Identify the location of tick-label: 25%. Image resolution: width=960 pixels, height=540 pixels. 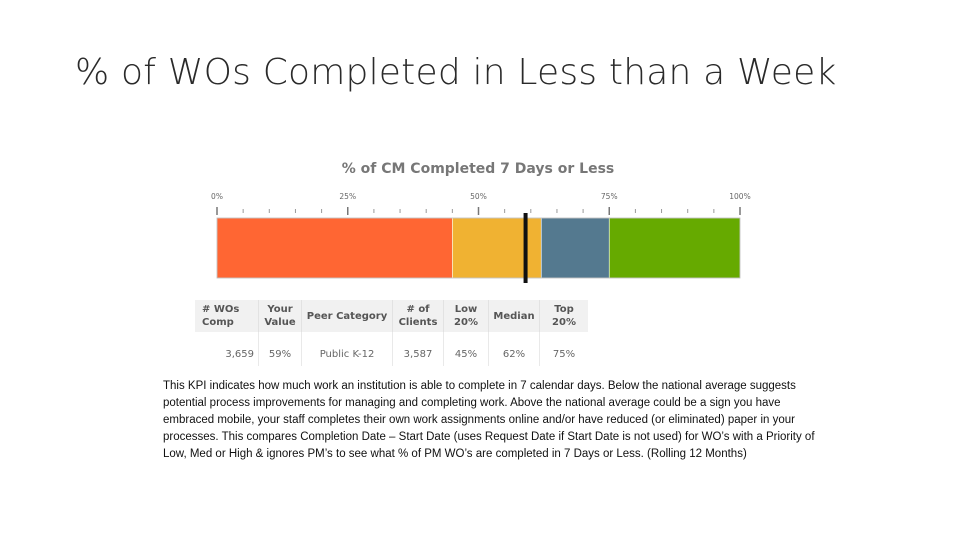
(347, 196).